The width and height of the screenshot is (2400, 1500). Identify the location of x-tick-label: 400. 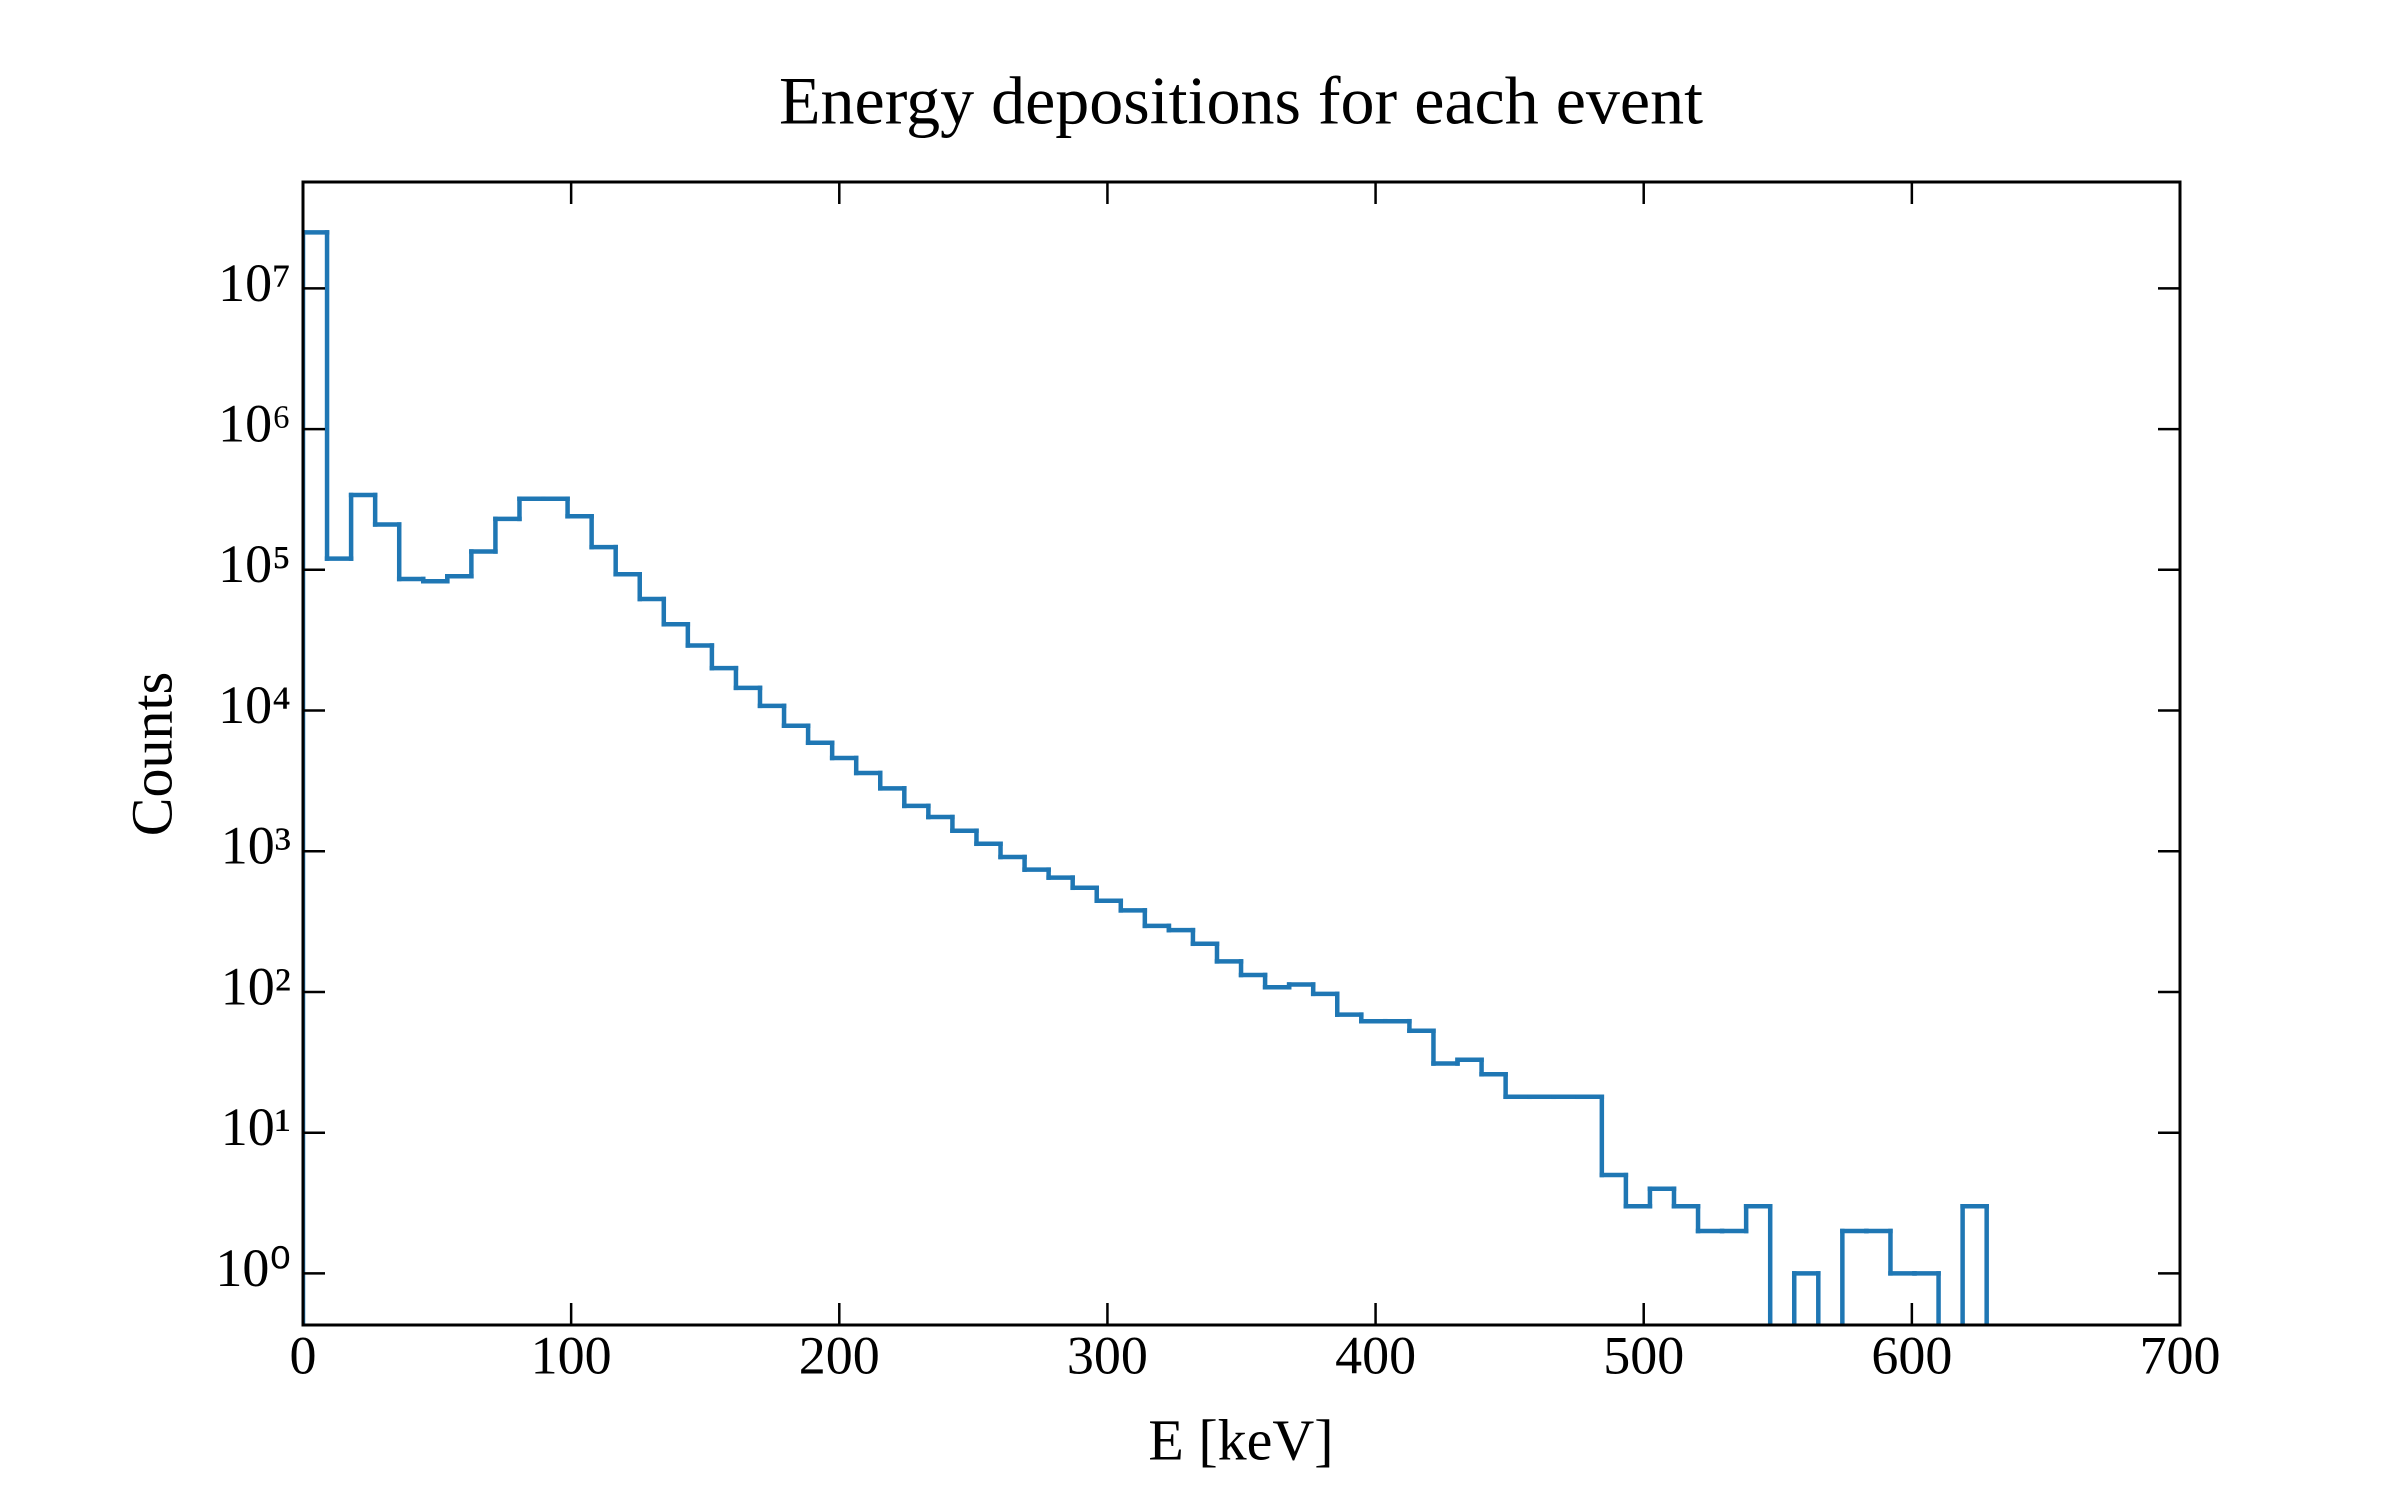
(1375, 1355).